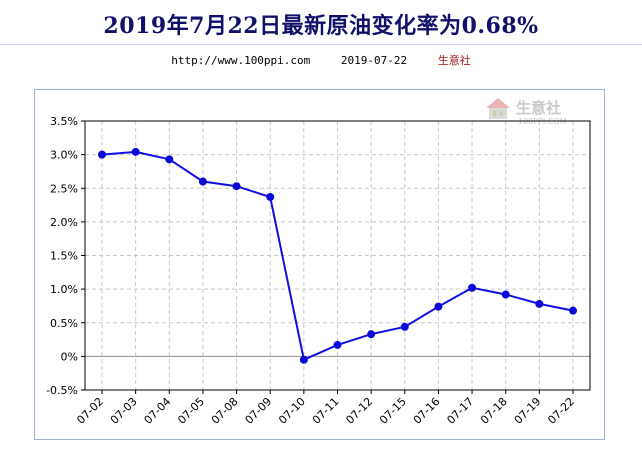 The width and height of the screenshot is (642, 455). I want to click on x-tick-label: 07-18, so click(494, 411).